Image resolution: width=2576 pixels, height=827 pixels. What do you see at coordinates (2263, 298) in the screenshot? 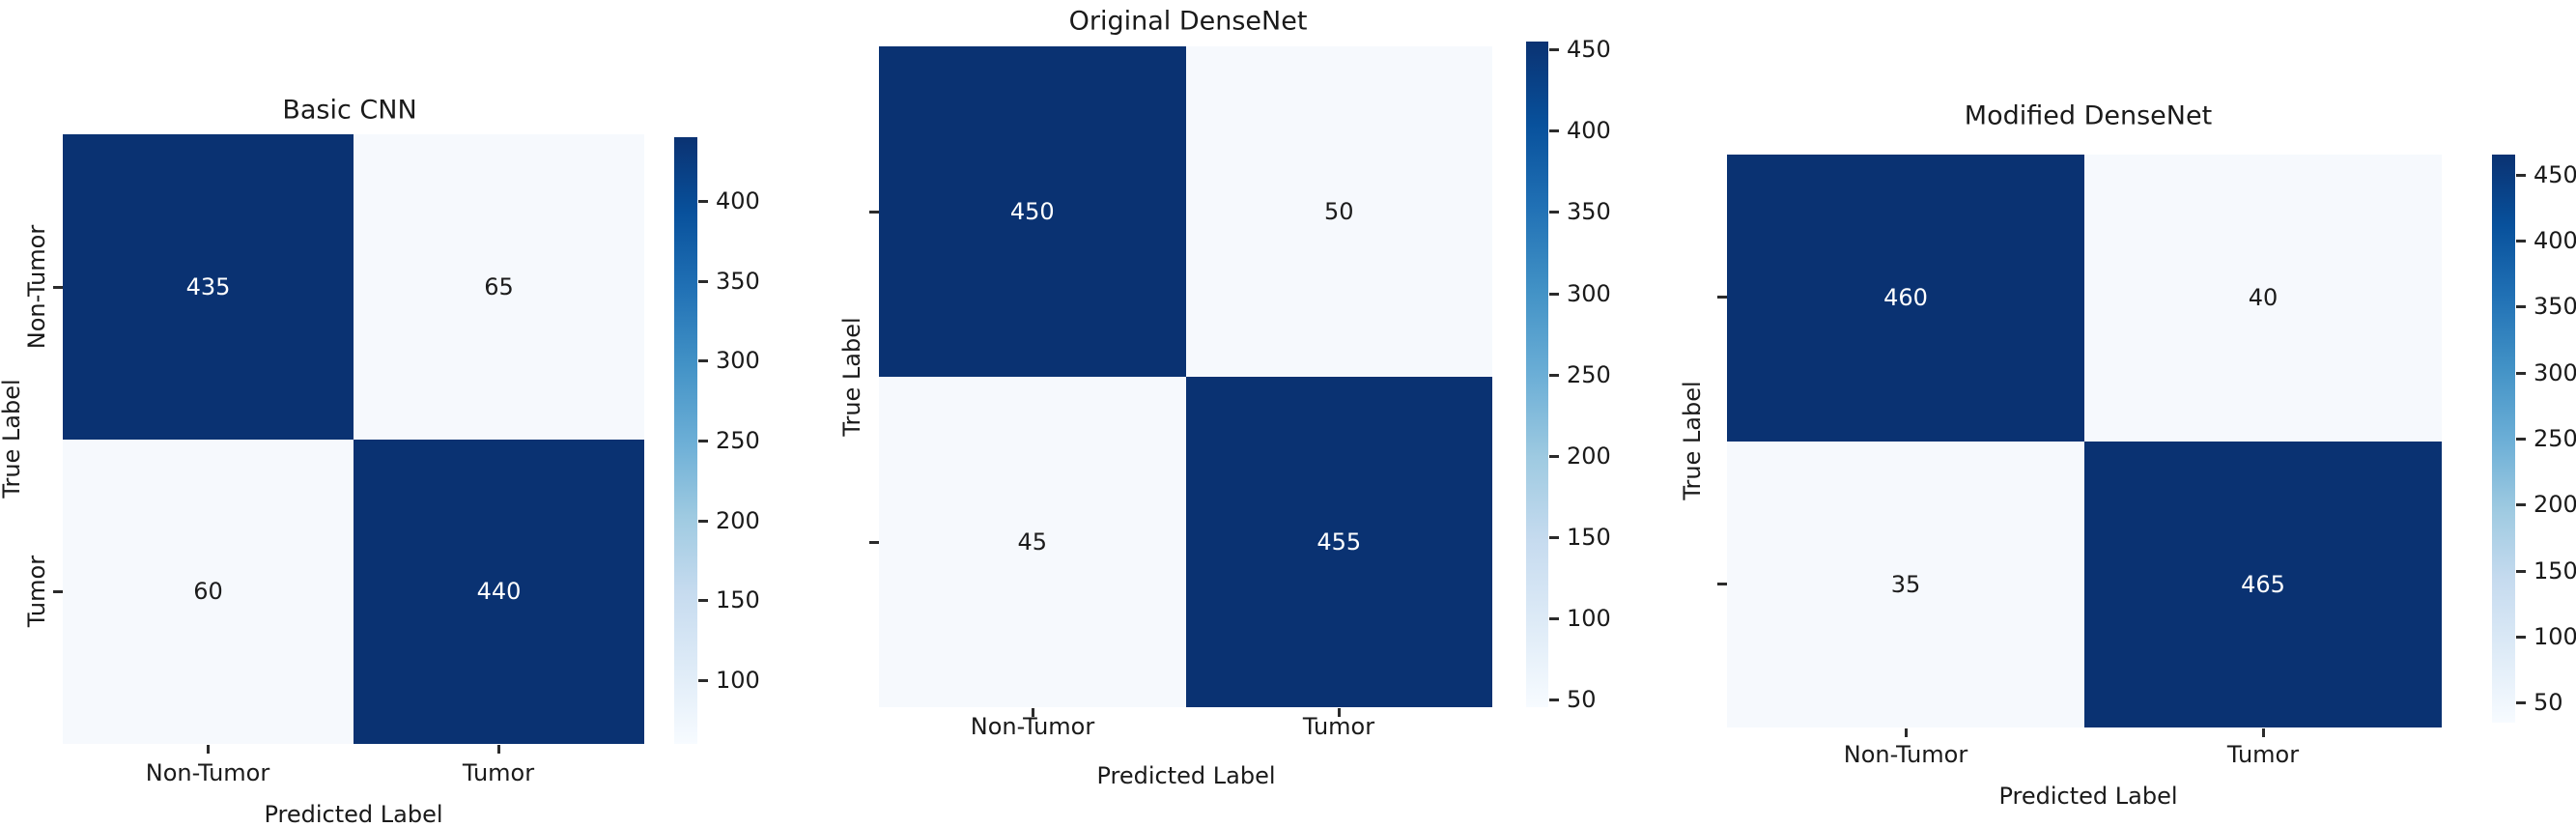
I see `matrix-cell-true-nontumor-pred-tumor: 40` at bounding box center [2263, 298].